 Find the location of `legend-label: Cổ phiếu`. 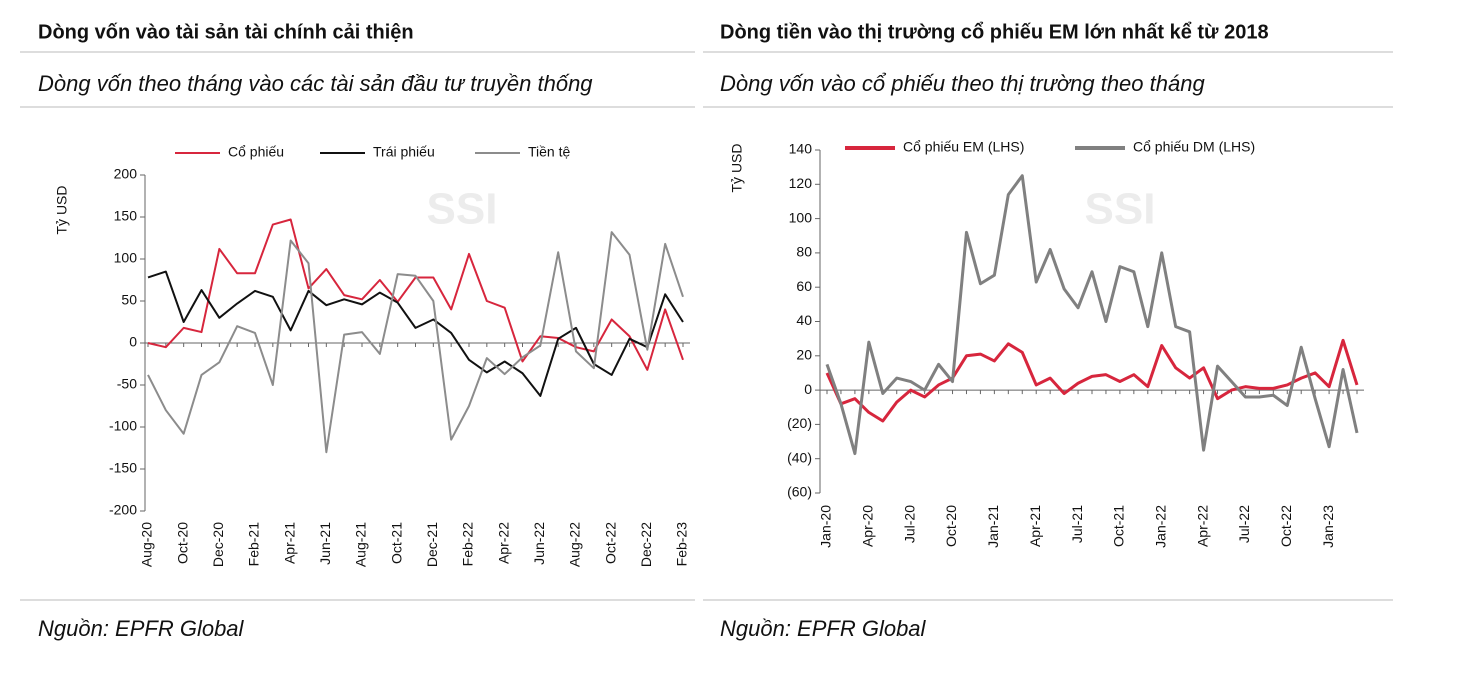

legend-label: Cổ phiếu is located at coordinates (256, 152).